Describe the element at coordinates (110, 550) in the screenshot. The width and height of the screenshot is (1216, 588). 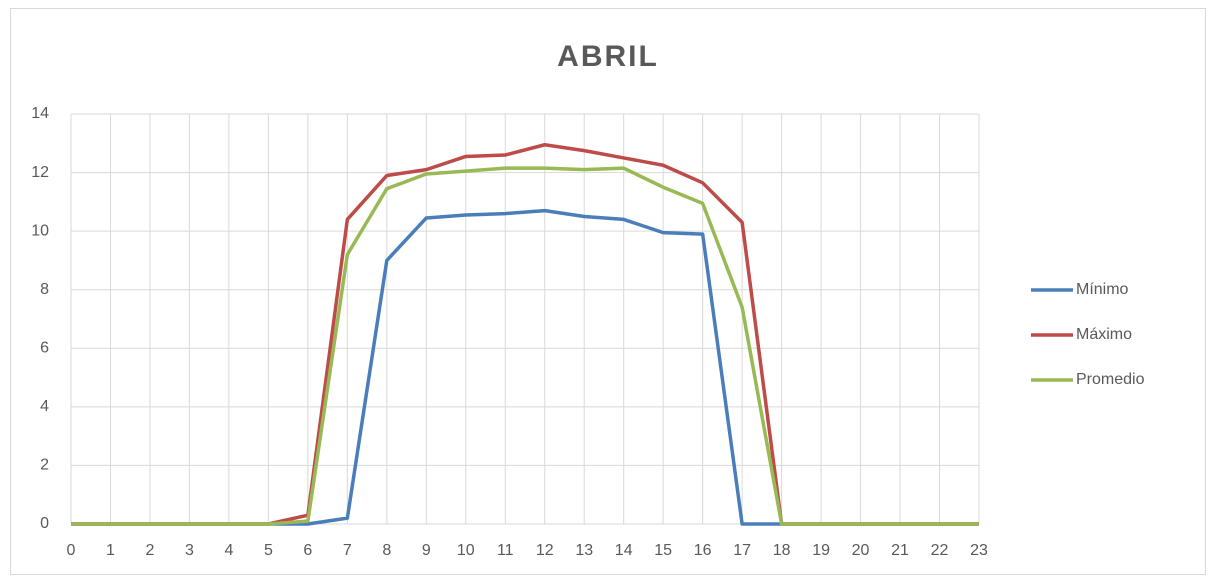
I see `x-tick-label: 1` at that location.